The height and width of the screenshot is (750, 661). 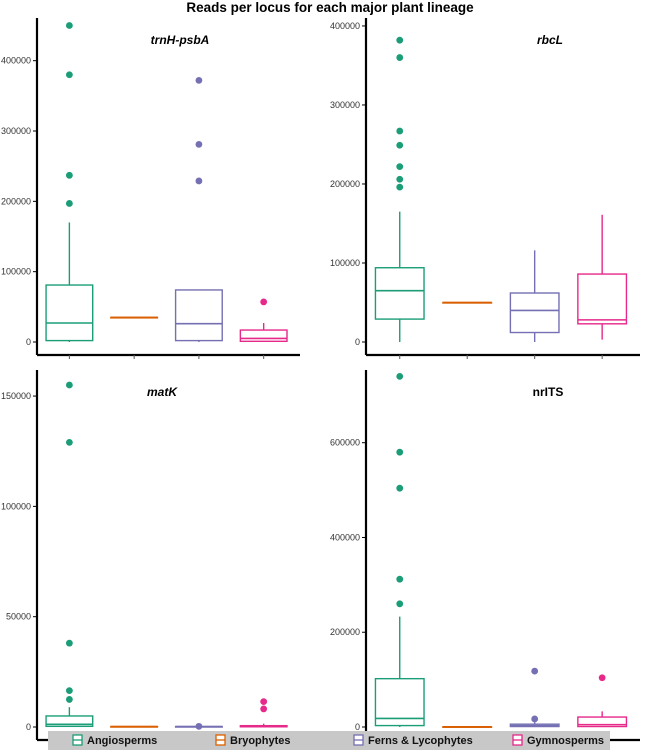 I want to click on legend-item: Angiosperms, so click(x=114, y=740).